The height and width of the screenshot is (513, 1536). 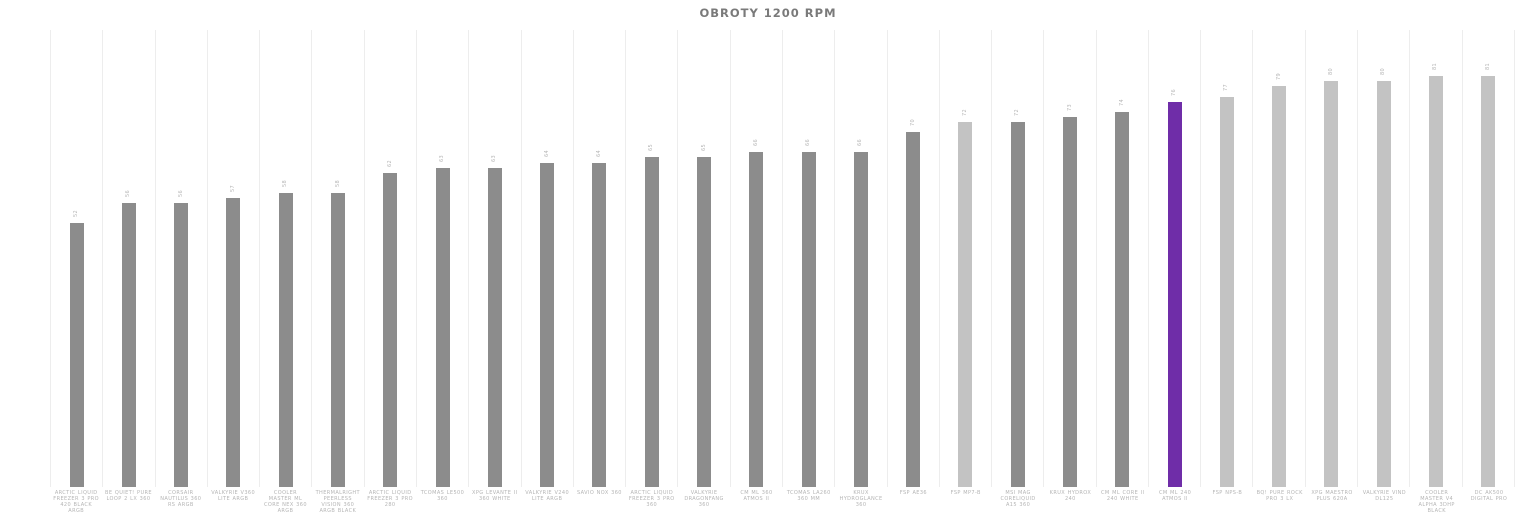 I want to click on chart-column: 62, so click(x=389, y=258).